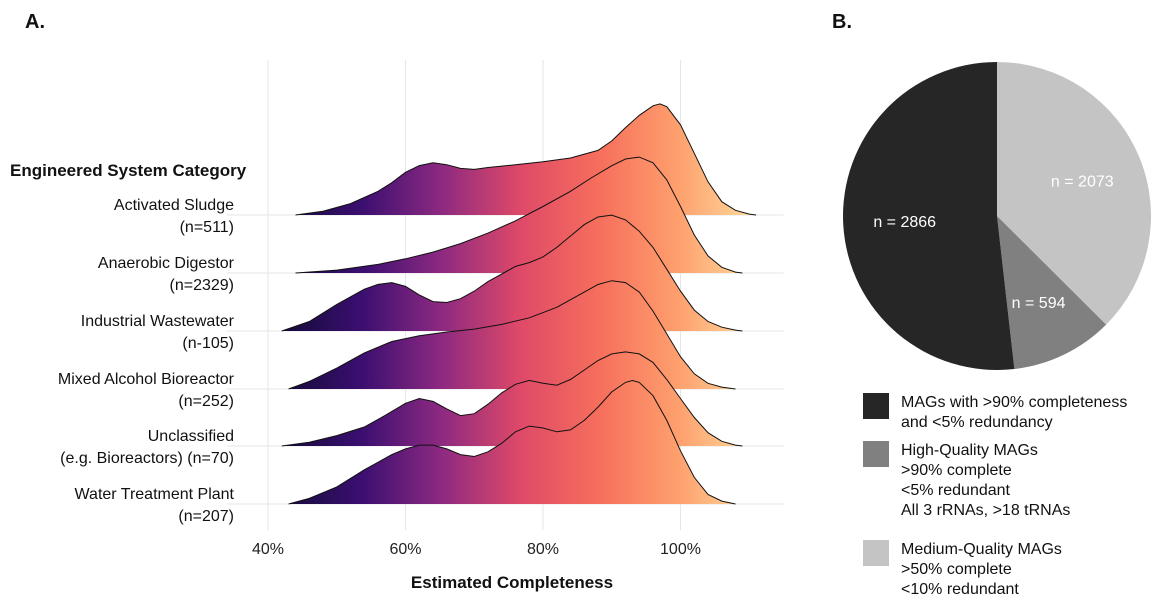 The image size is (1170, 605). I want to click on category-count-4: (e.g. Bioreactors) (n=70), so click(147, 458).